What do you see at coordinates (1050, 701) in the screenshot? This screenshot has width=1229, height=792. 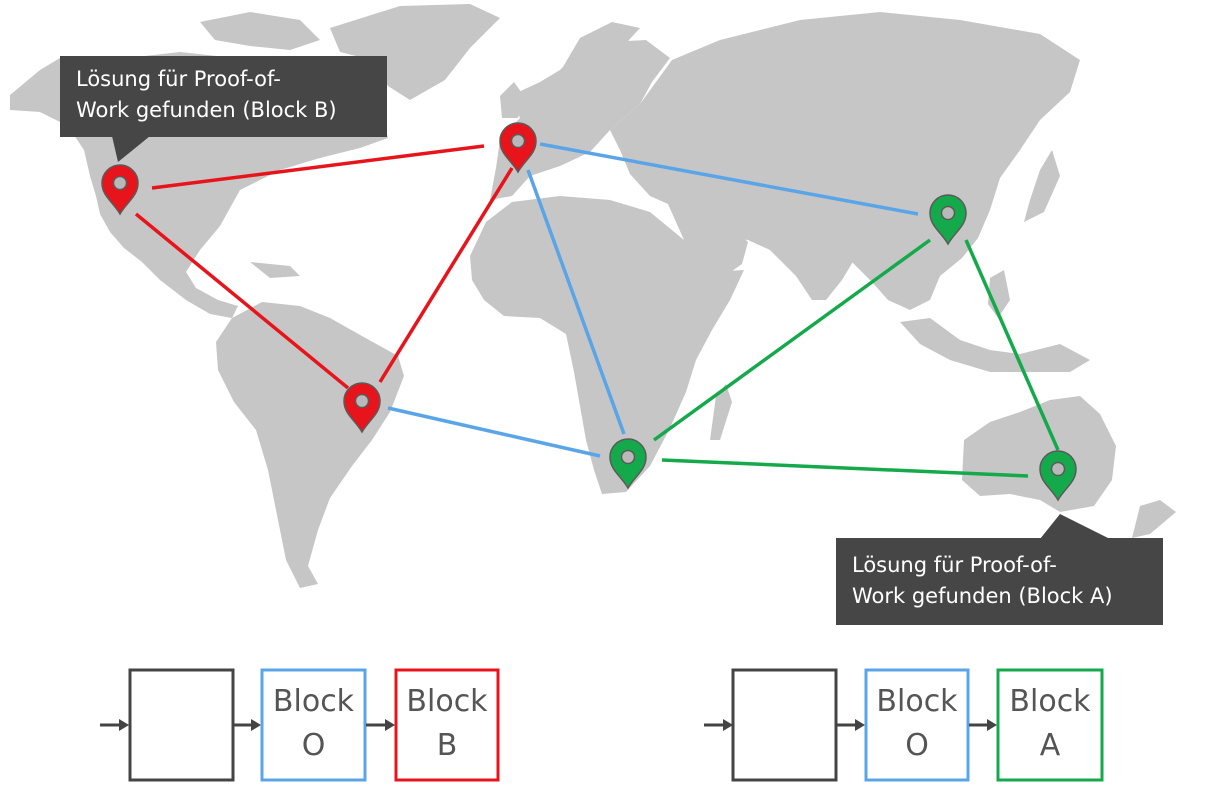 I see `chain-right-block-a-line1: Block` at bounding box center [1050, 701].